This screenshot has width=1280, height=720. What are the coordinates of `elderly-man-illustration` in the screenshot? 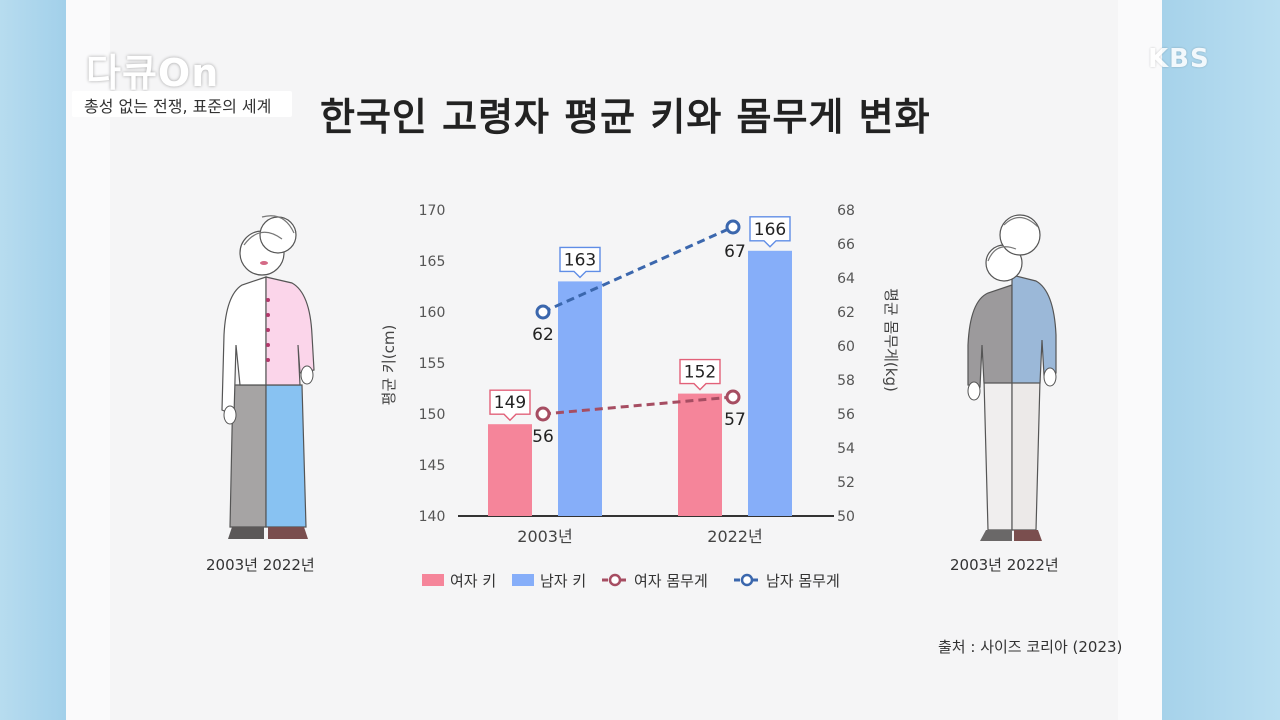 It's located at (1012, 377).